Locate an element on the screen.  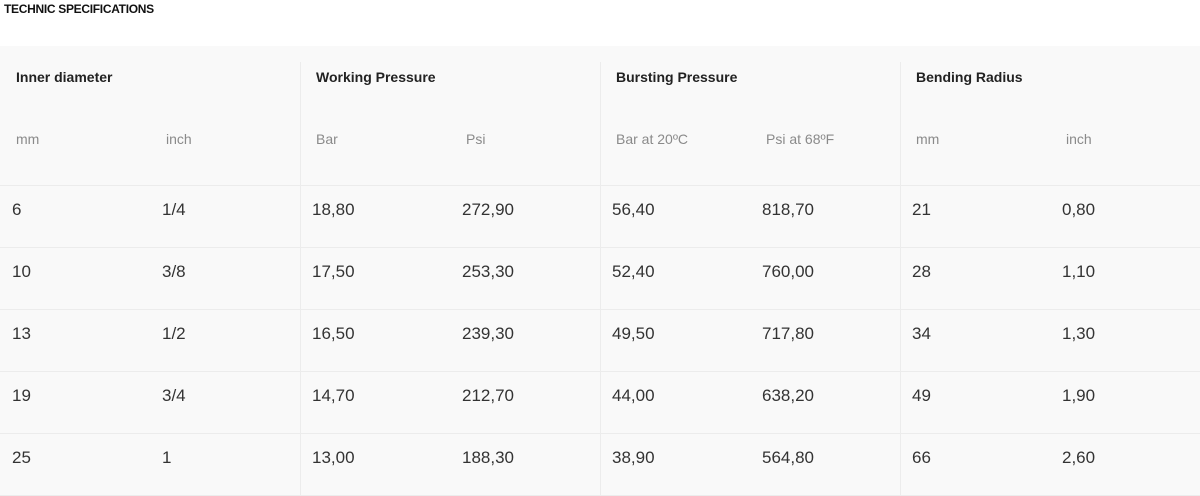
table-cell: 21 is located at coordinates (921, 209).